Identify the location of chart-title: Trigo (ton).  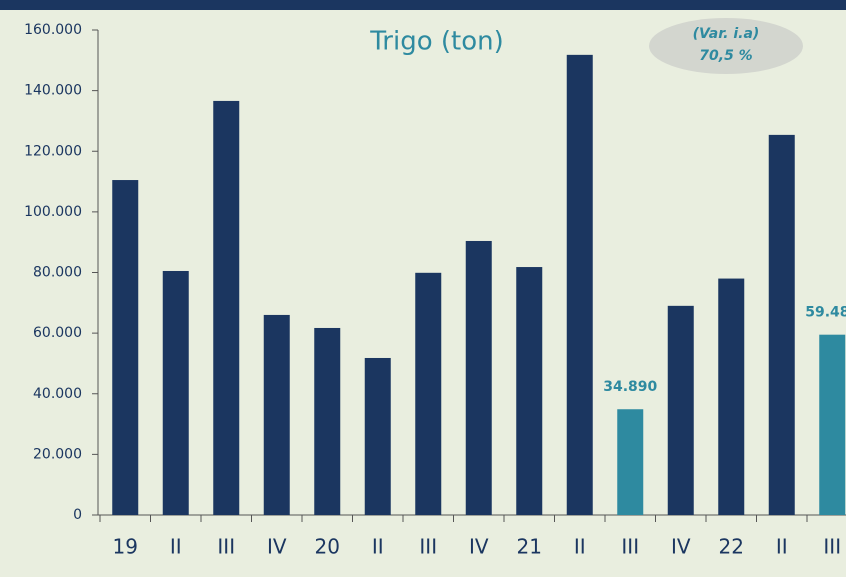
(436, 42).